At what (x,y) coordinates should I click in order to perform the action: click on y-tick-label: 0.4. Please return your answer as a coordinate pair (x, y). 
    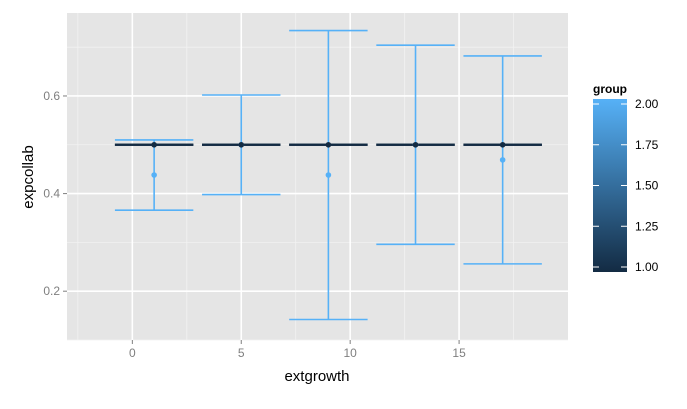
    Looking at the image, I should click on (51, 194).